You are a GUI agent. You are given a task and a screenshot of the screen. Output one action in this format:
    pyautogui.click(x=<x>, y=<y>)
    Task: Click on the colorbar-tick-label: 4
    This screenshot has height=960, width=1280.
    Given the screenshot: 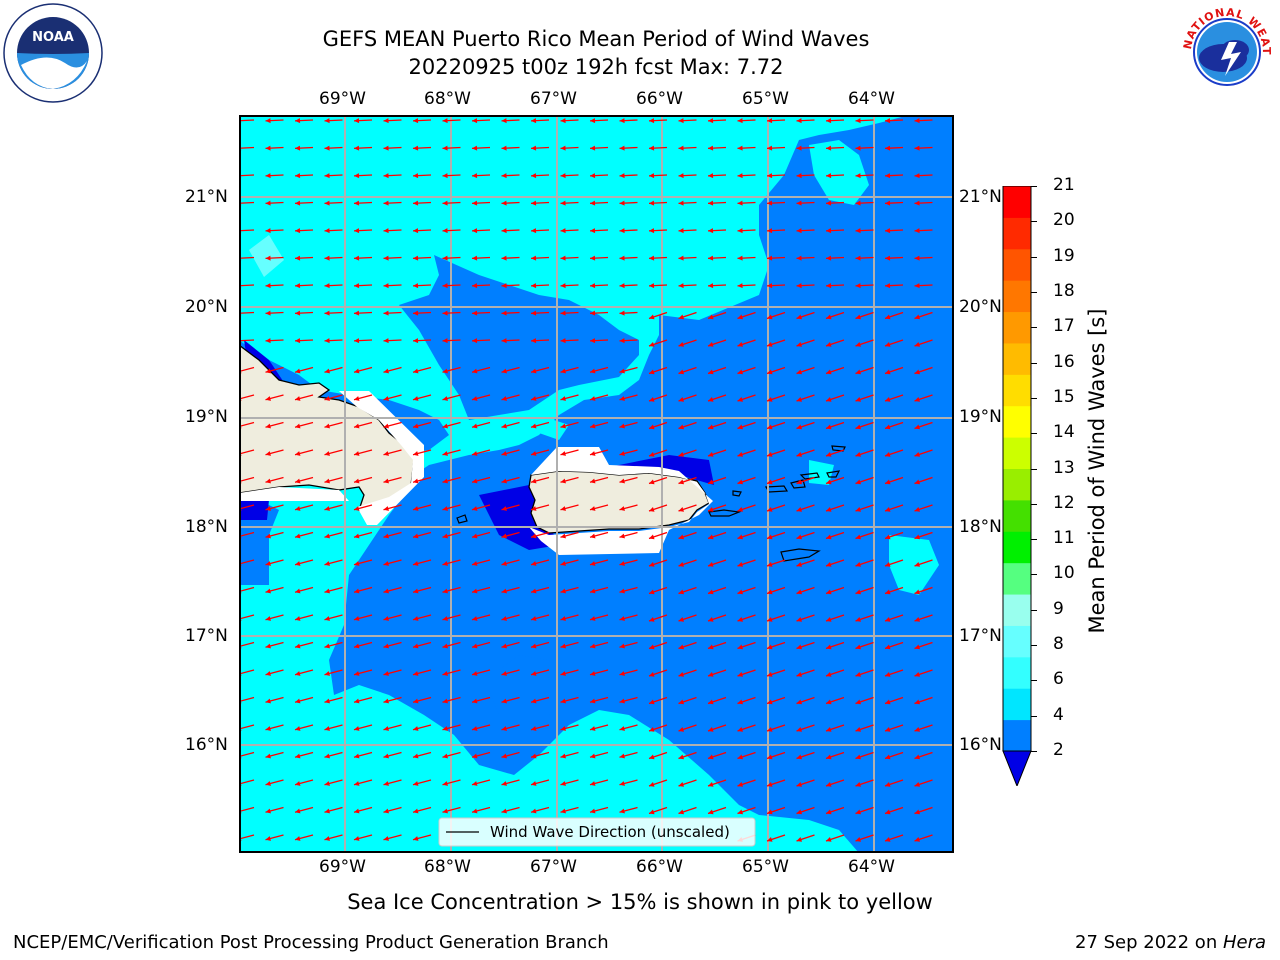 What is the action you would take?
    pyautogui.click(x=1058, y=714)
    